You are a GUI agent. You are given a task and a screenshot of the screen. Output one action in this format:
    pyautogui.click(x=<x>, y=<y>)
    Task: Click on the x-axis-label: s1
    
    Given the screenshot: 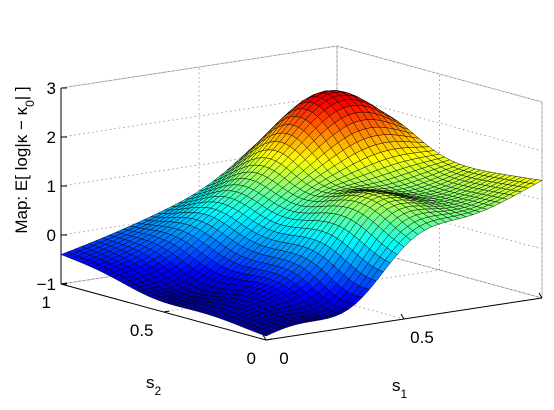 What is the action you would take?
    pyautogui.click(x=400, y=388)
    